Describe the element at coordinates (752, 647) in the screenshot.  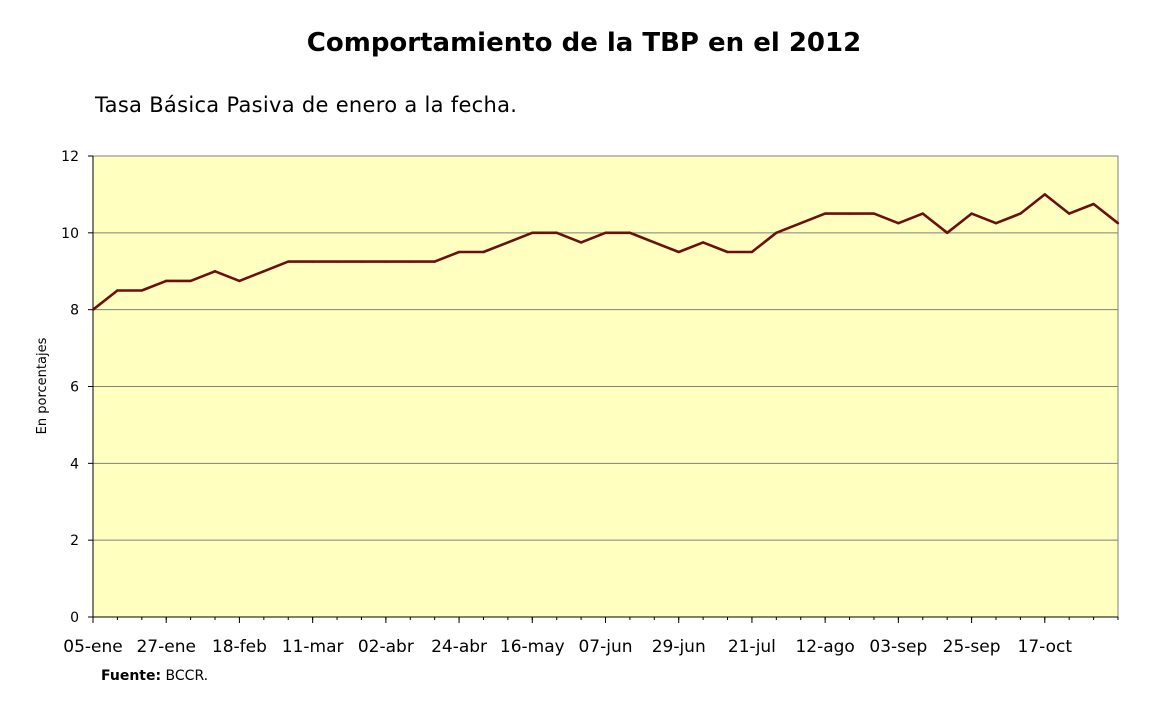
I see `x-tick-label: 21-jul` at that location.